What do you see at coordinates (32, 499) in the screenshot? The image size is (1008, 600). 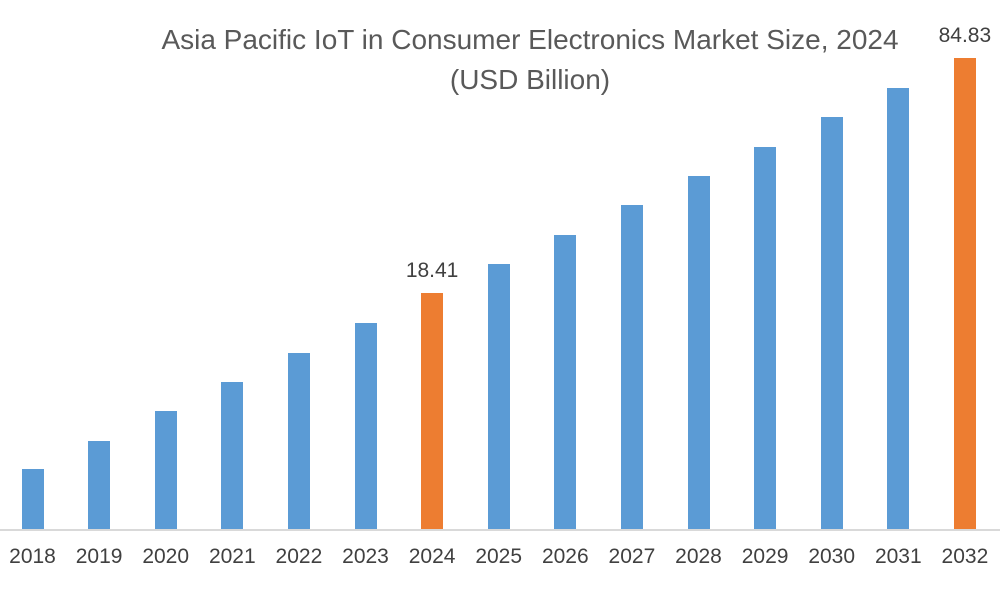 I see `bar-2018` at bounding box center [32, 499].